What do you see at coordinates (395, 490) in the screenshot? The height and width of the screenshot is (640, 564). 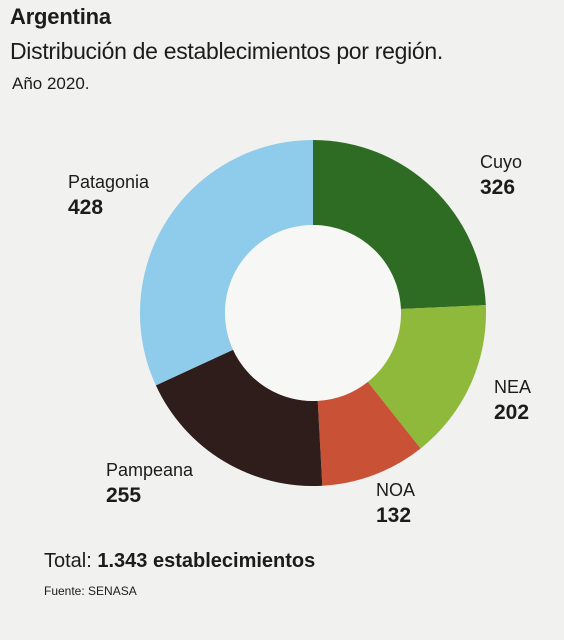 I see `slice-label-noa: NOA` at bounding box center [395, 490].